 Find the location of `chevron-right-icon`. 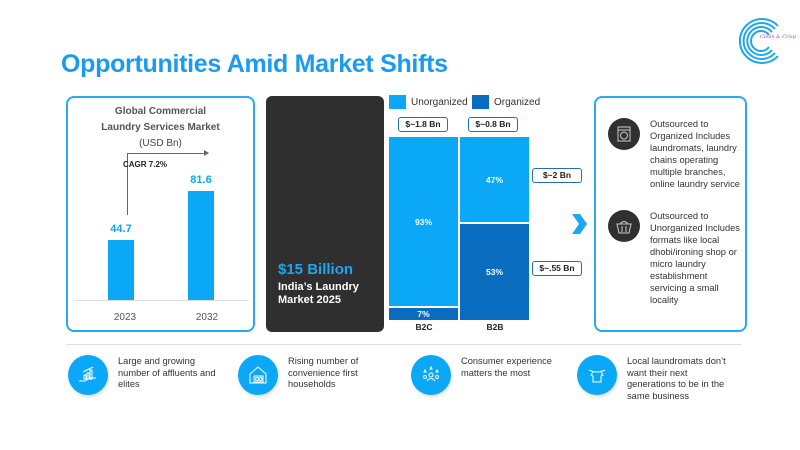

chevron-right-icon is located at coordinates (579, 224).